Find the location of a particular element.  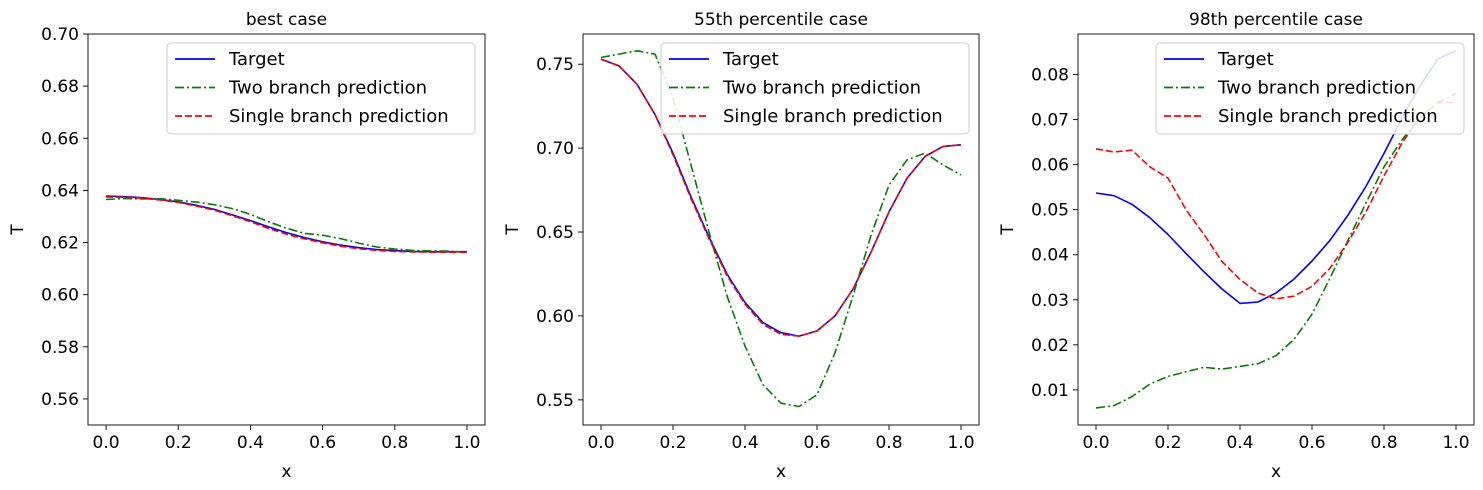

series-group is located at coordinates (286, 224).